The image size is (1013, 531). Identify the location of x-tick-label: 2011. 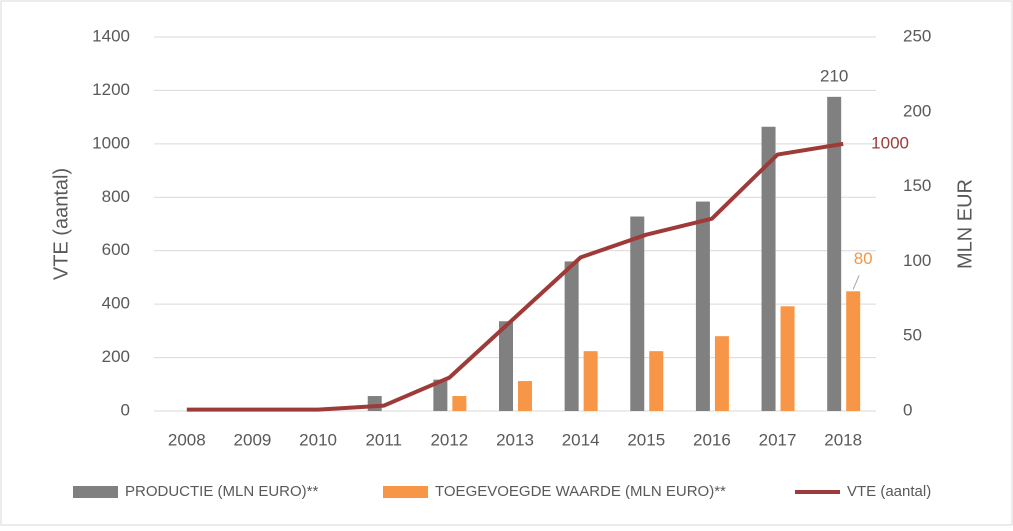
(383, 439).